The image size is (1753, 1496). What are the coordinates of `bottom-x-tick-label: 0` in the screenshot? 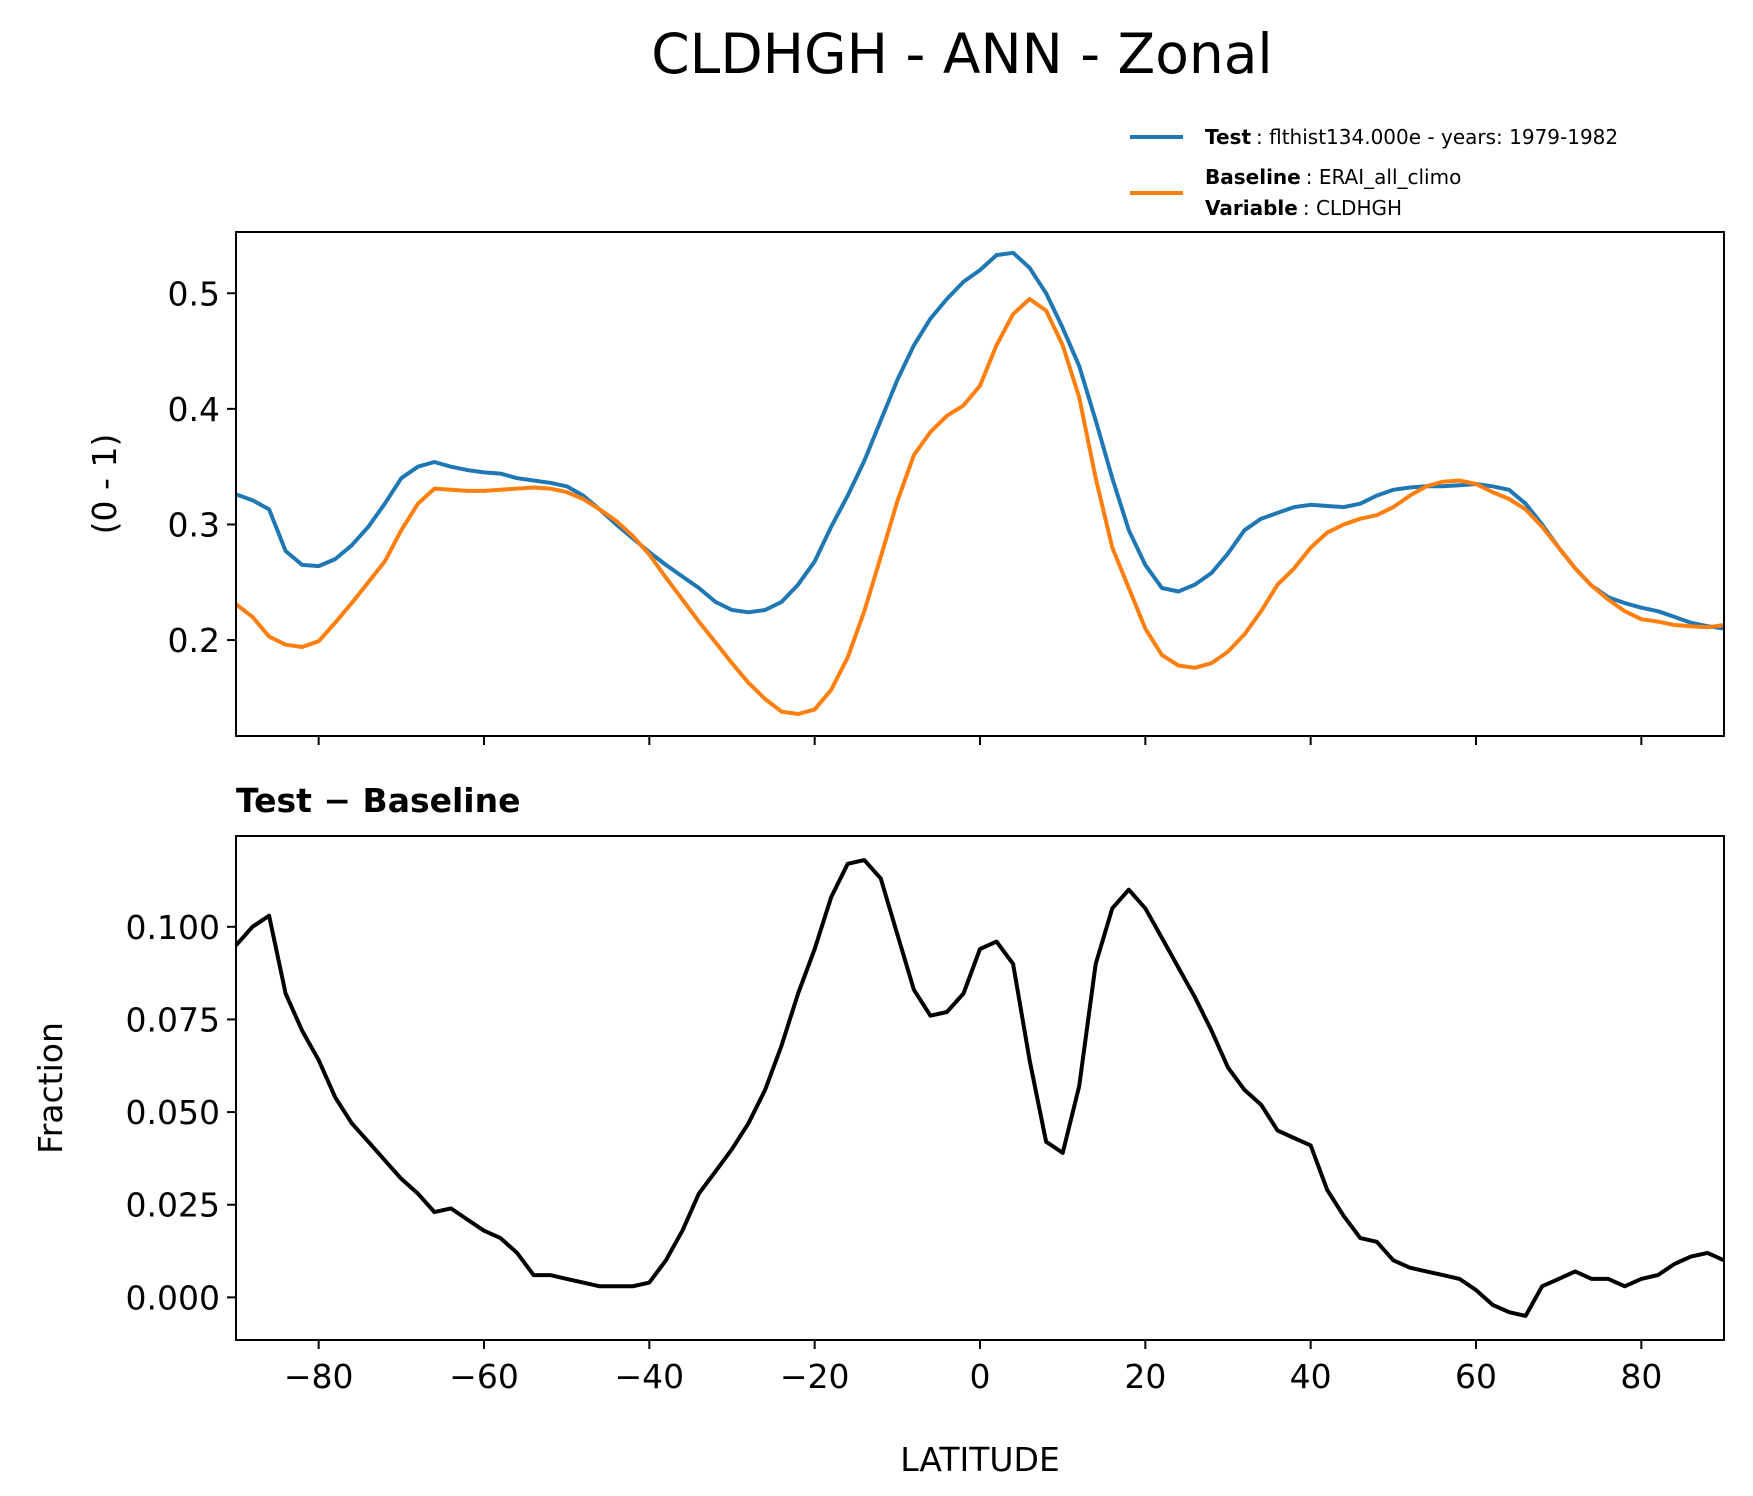 It's located at (980, 1376).